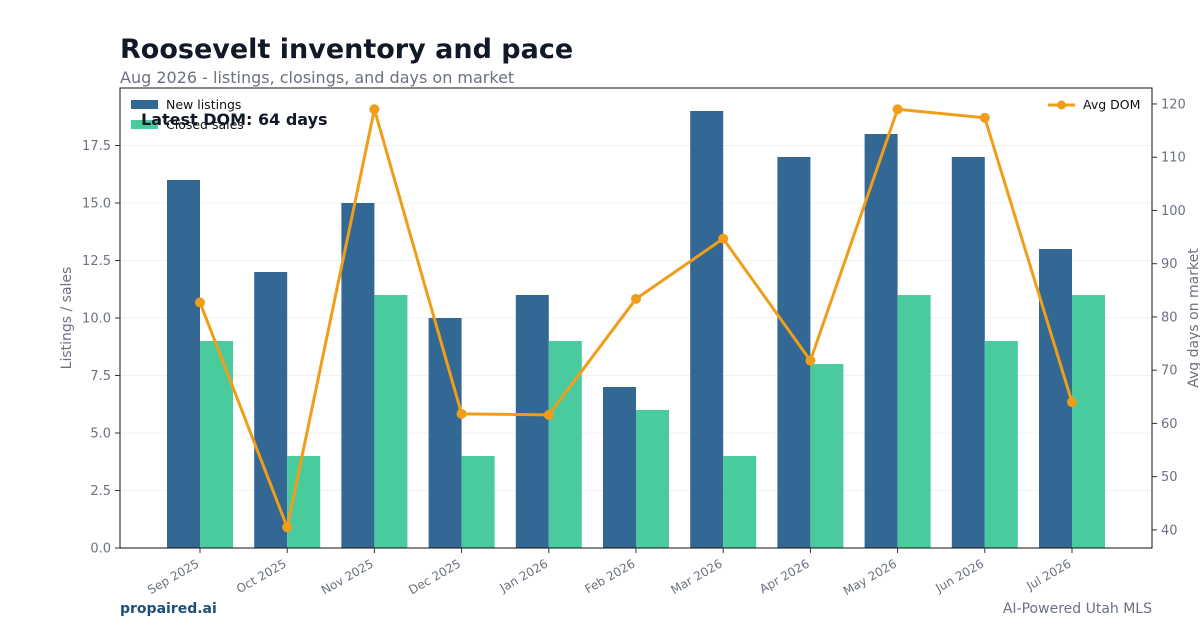 The image size is (1200, 630). I want to click on y-tick-label: 7.5, so click(100, 376).